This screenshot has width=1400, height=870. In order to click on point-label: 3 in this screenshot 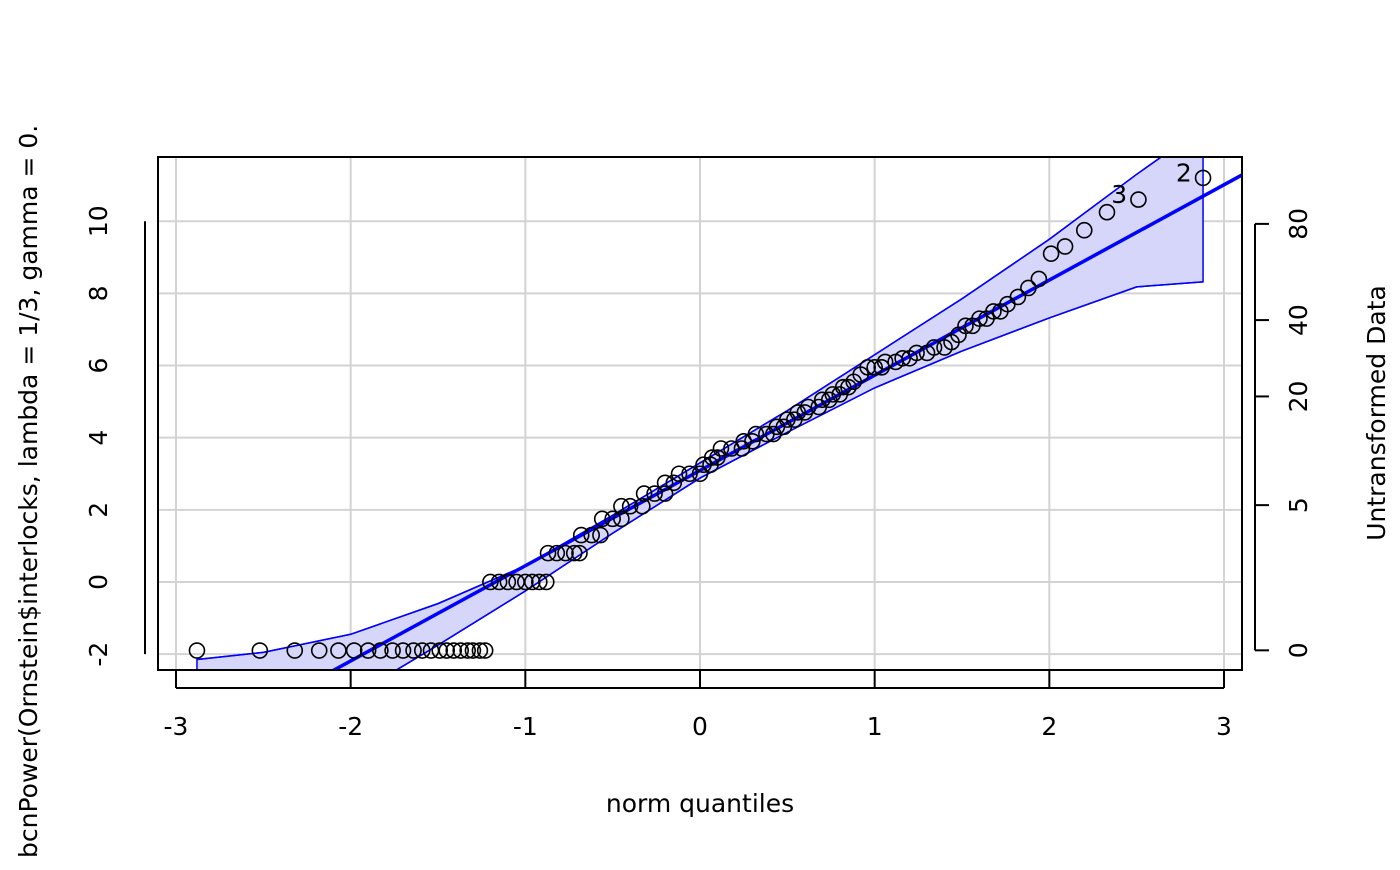, I will do `click(1119, 194)`.